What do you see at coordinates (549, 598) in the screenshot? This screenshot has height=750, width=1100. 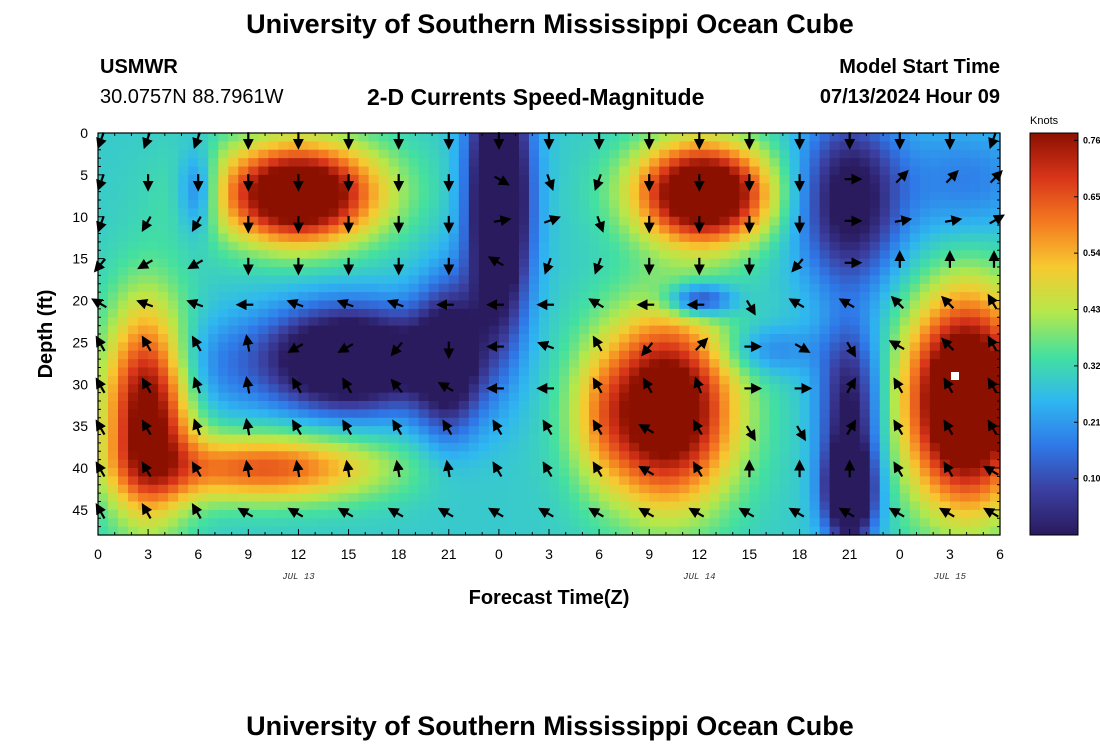 I see `x-axis-label: Forecast Time(Z)` at bounding box center [549, 598].